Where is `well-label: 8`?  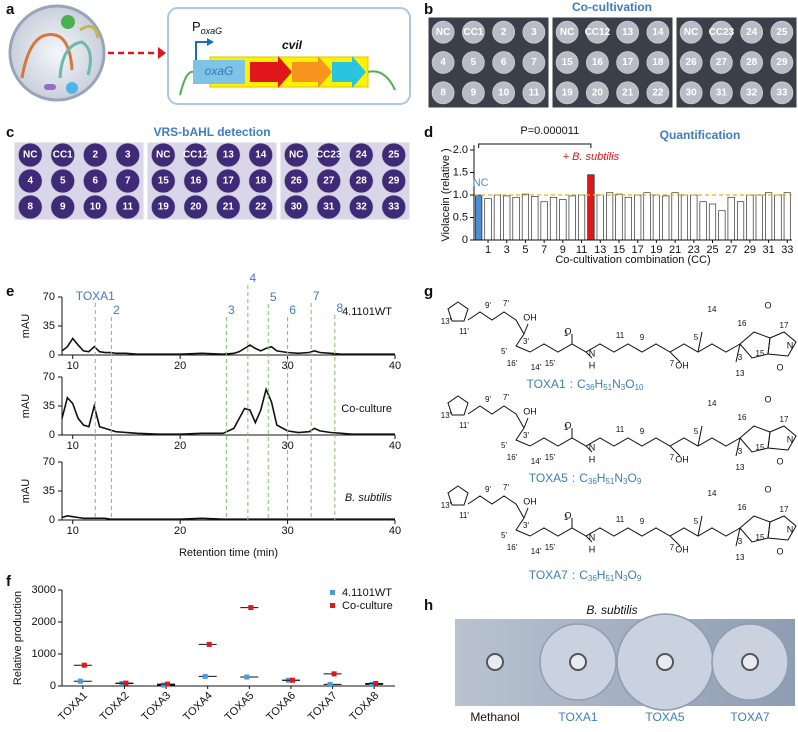 well-label: 8 is located at coordinates (443, 92).